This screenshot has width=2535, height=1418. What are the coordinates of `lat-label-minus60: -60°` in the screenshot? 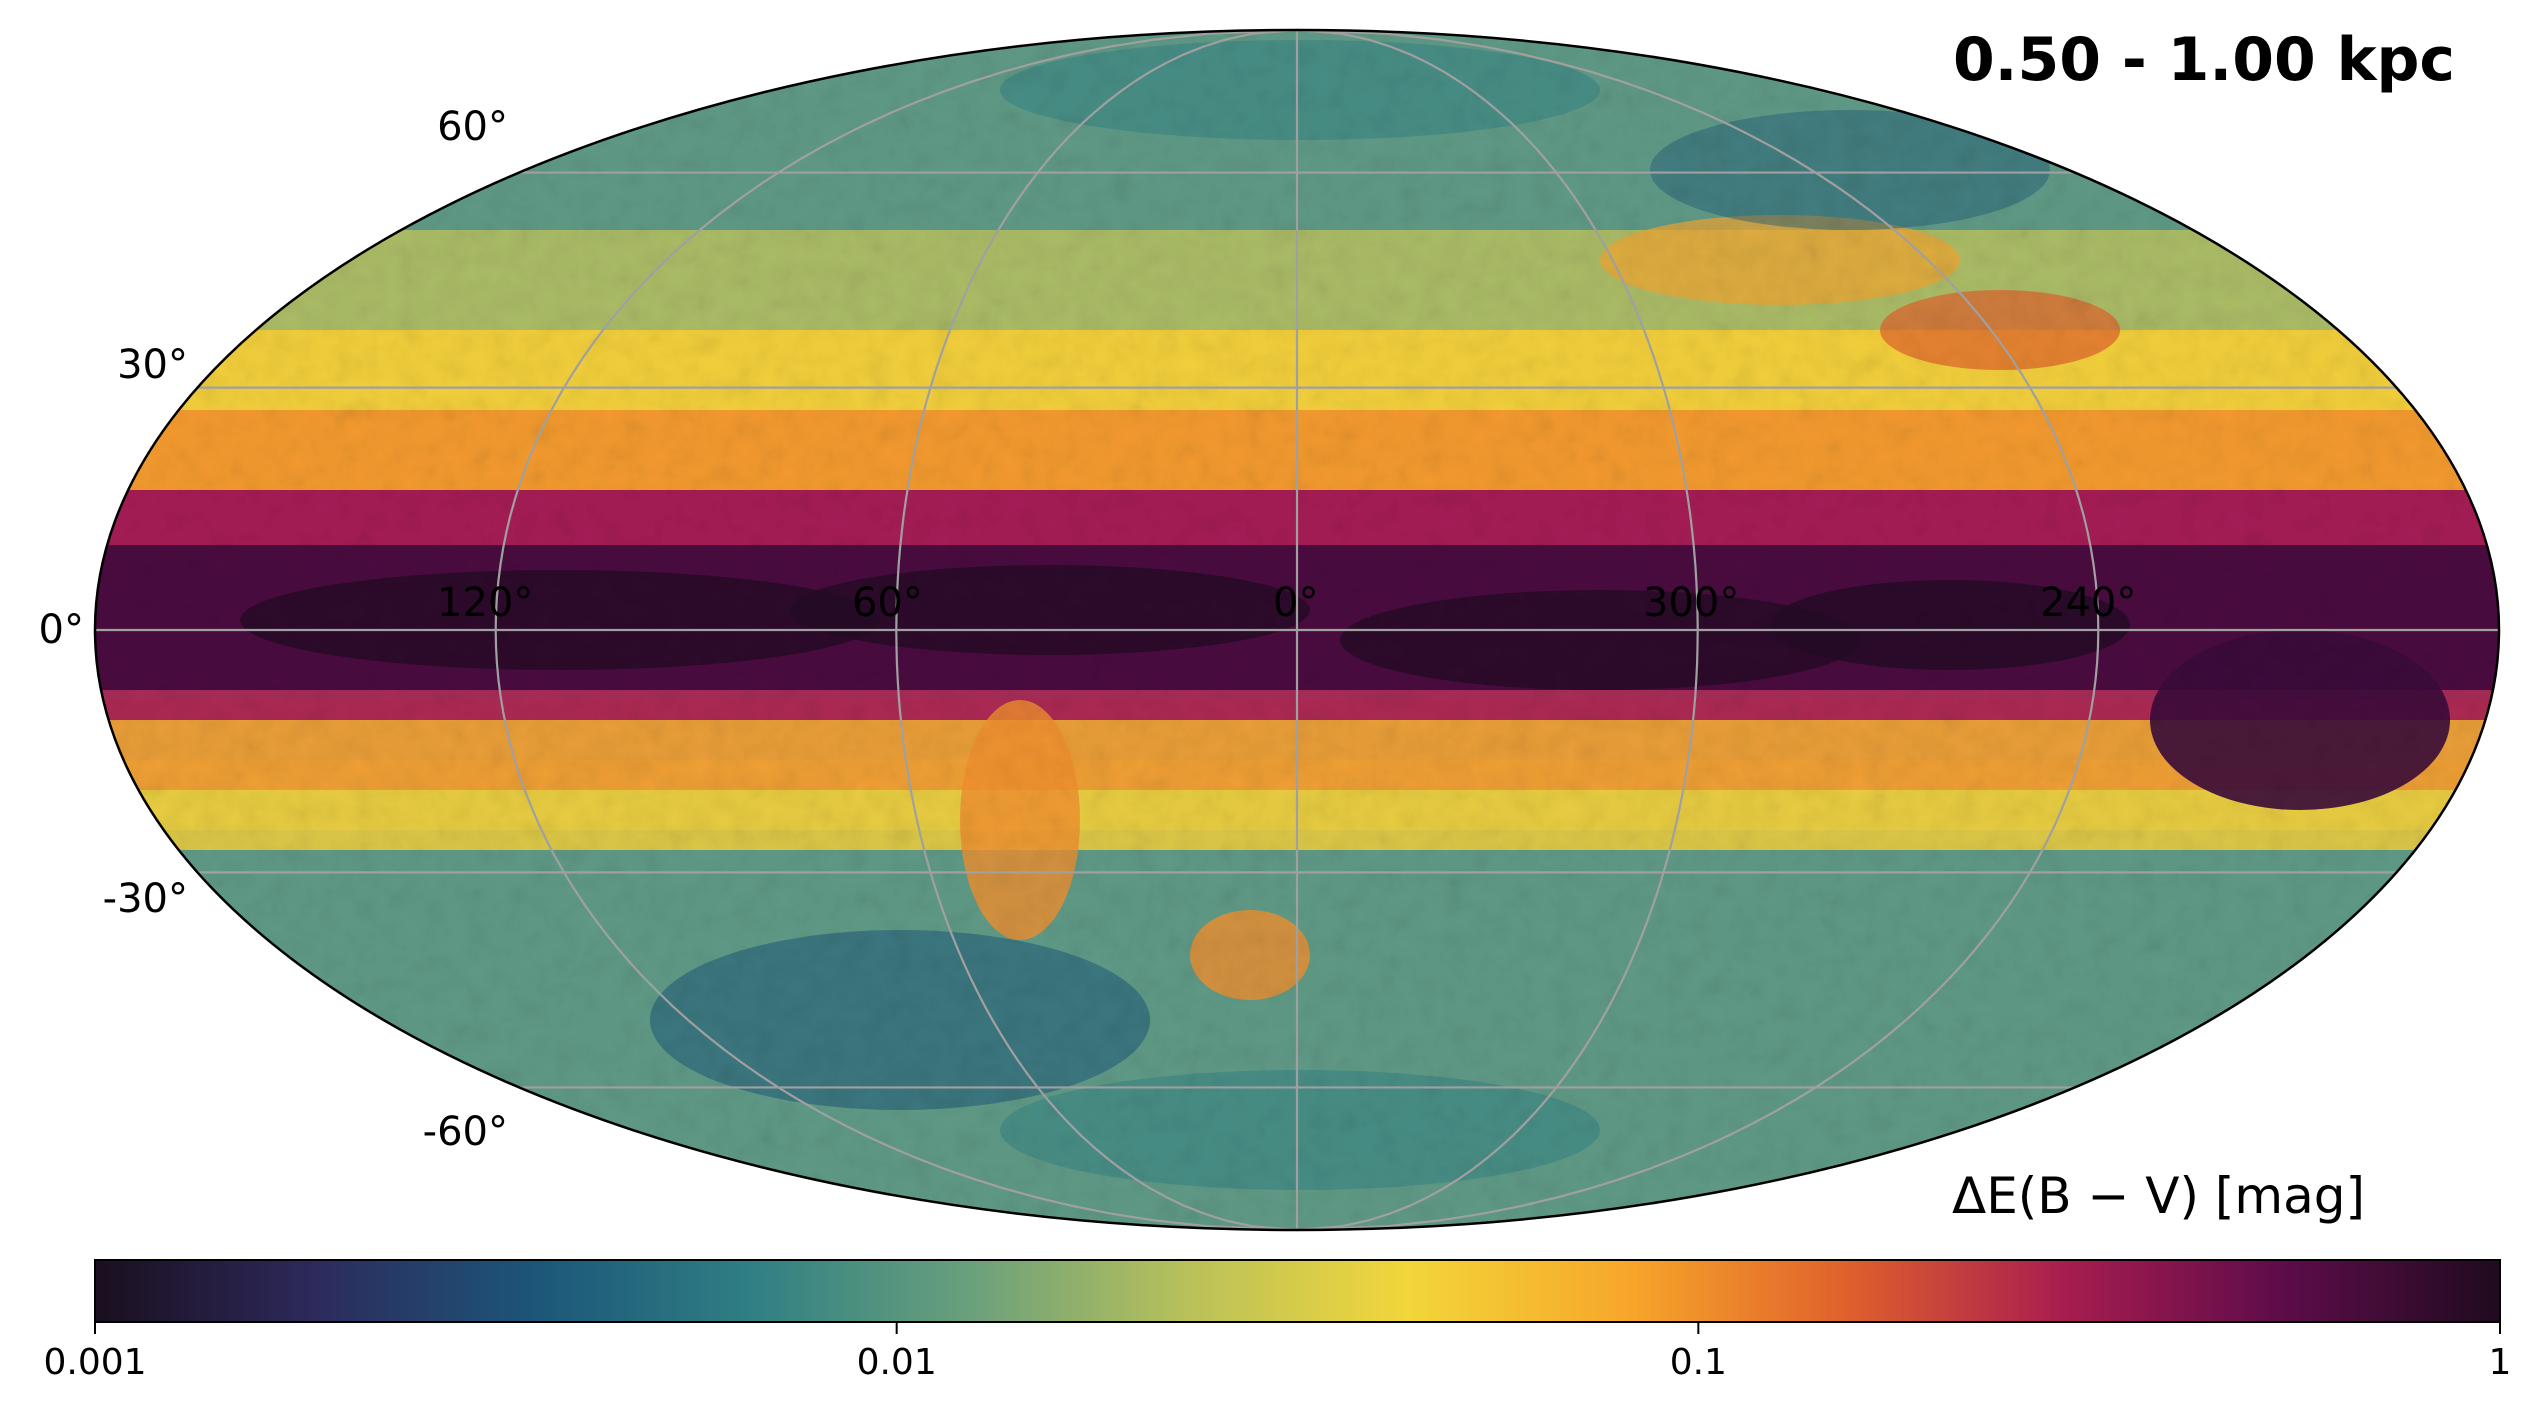 It's located at (465, 1132).